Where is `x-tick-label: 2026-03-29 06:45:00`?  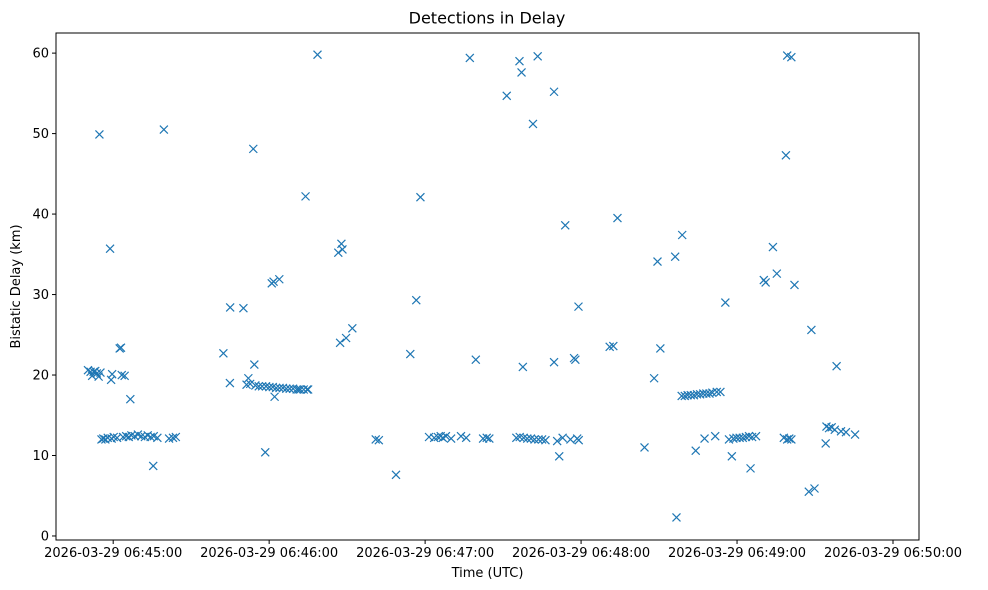
x-tick-label: 2026-03-29 06:45:00 is located at coordinates (113, 553).